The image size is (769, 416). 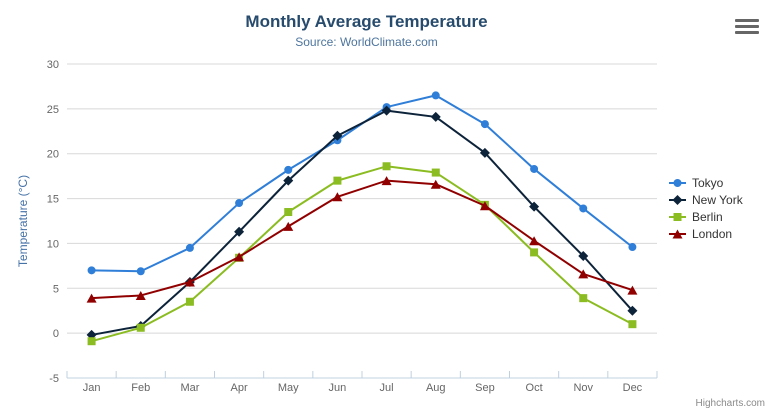 I want to click on data-point-berlin-oct, so click(x=534, y=252).